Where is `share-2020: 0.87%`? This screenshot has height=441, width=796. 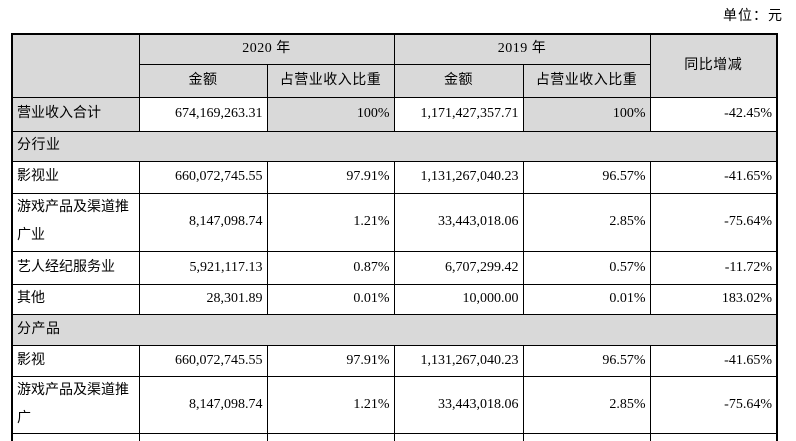 share-2020: 0.87% is located at coordinates (330, 267).